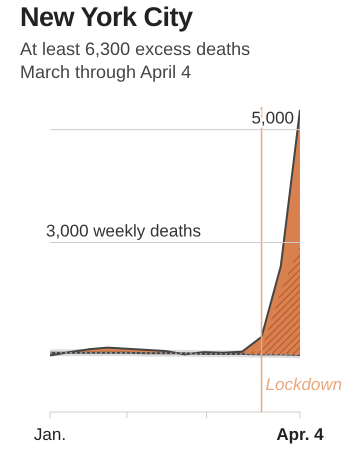 The height and width of the screenshot is (466, 355). I want to click on chart-subtitle: At least 6,300 excess deaths March through April 4, so click(136, 61).